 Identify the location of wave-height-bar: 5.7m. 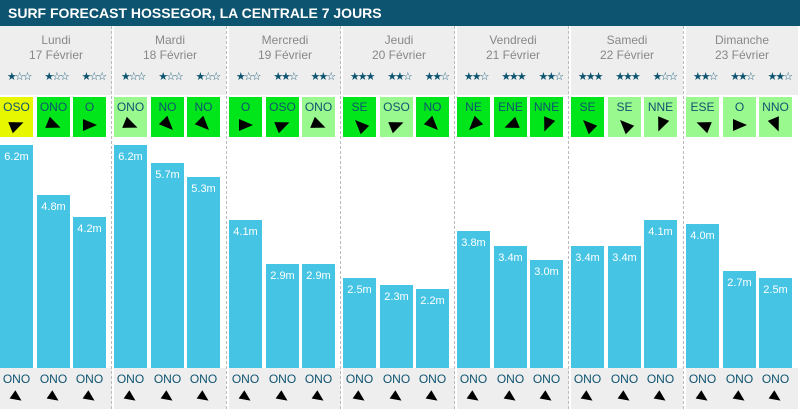
(167, 265).